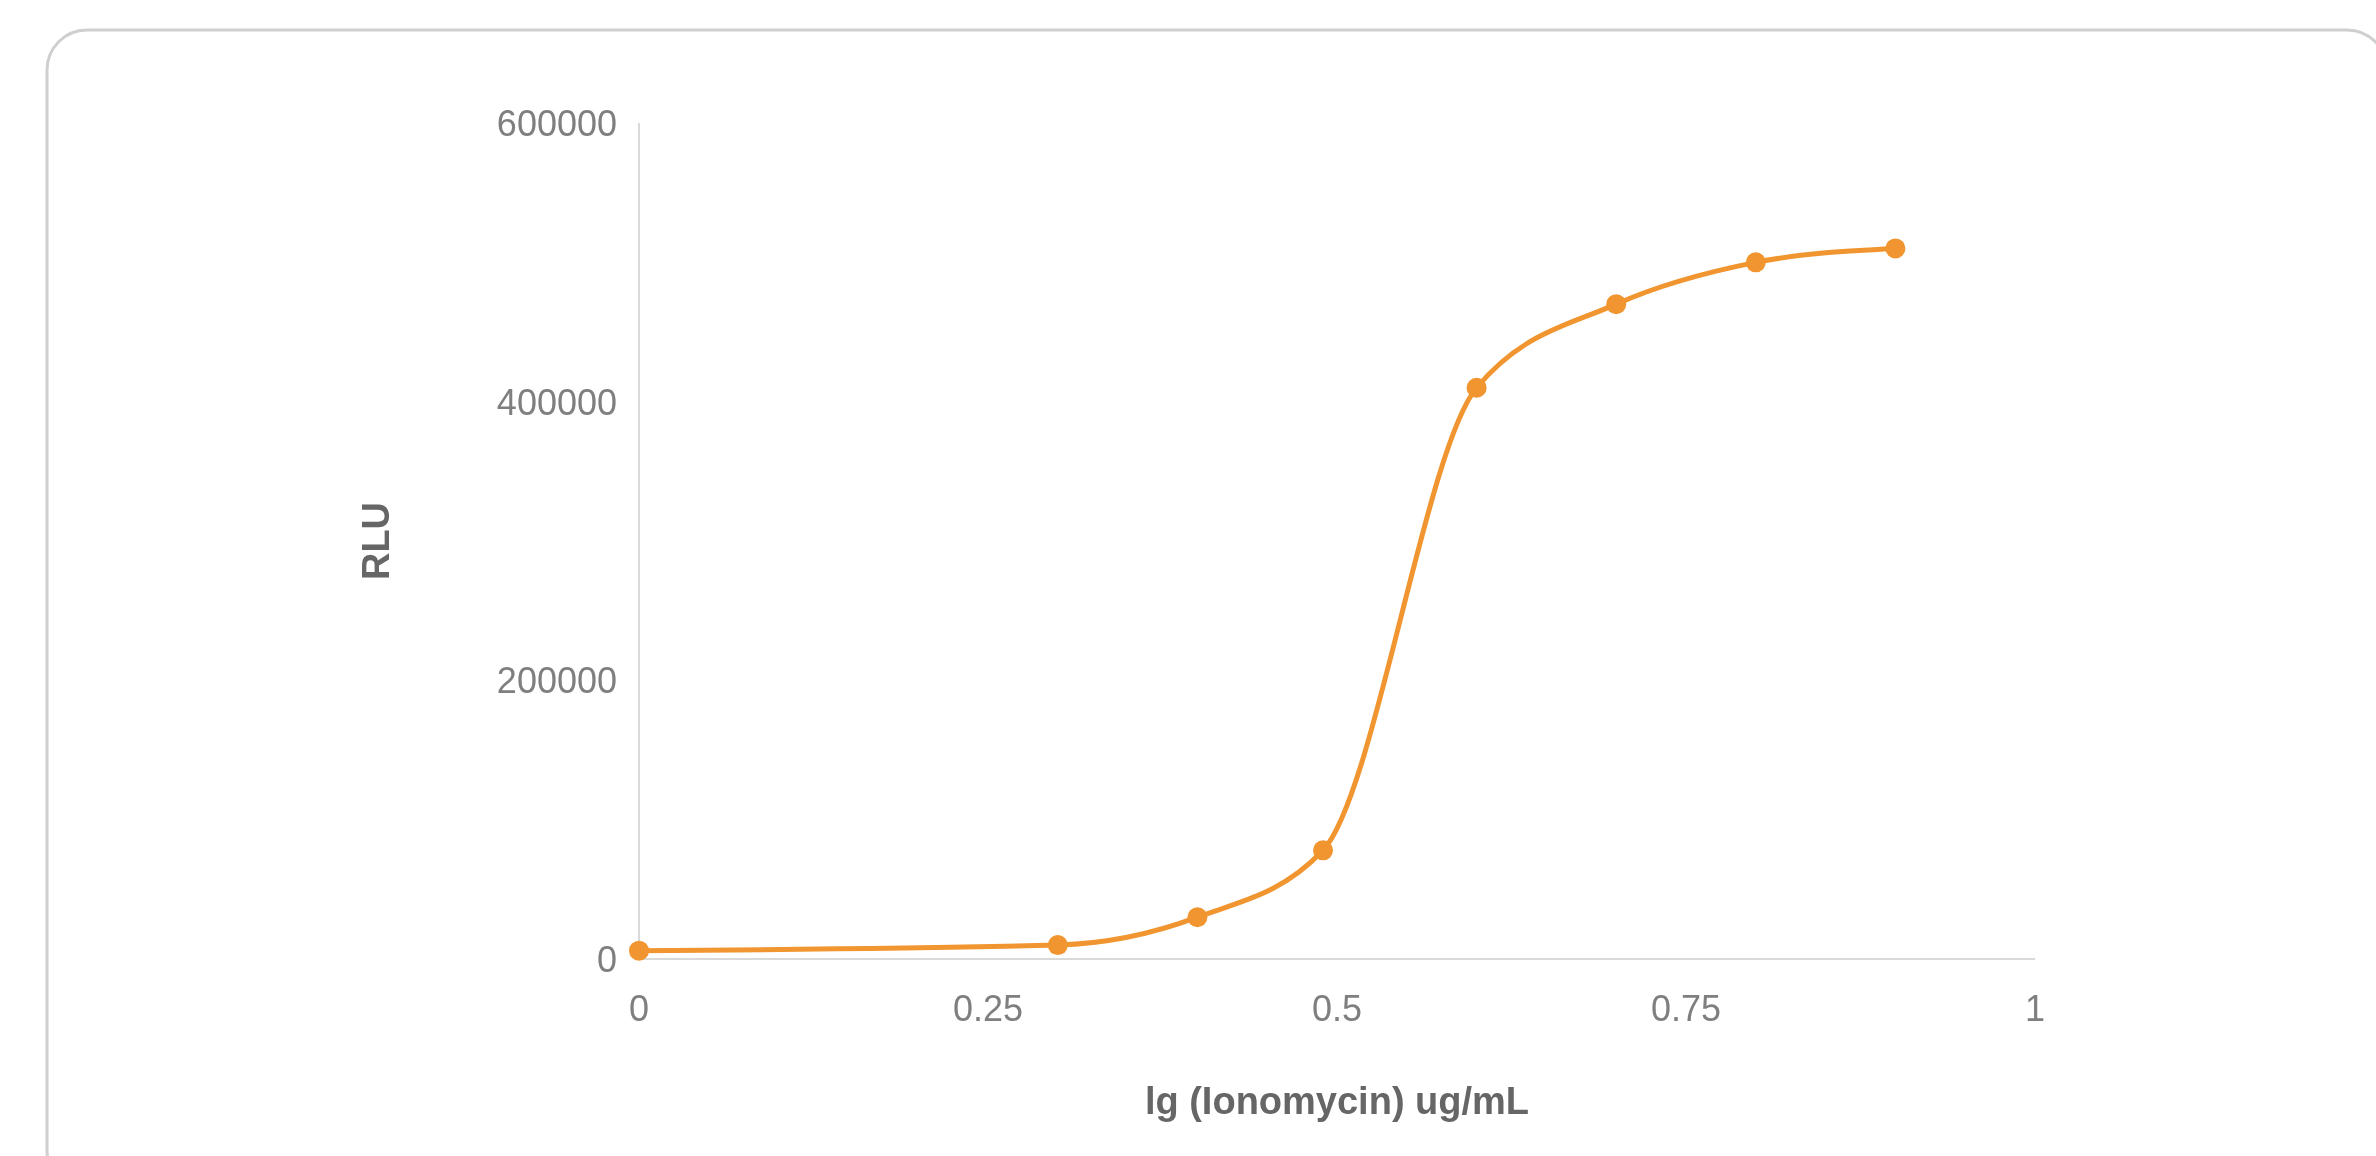 This screenshot has height=1156, width=2376. Describe the element at coordinates (556, 402) in the screenshot. I see `y-tick-label: 400000` at that location.